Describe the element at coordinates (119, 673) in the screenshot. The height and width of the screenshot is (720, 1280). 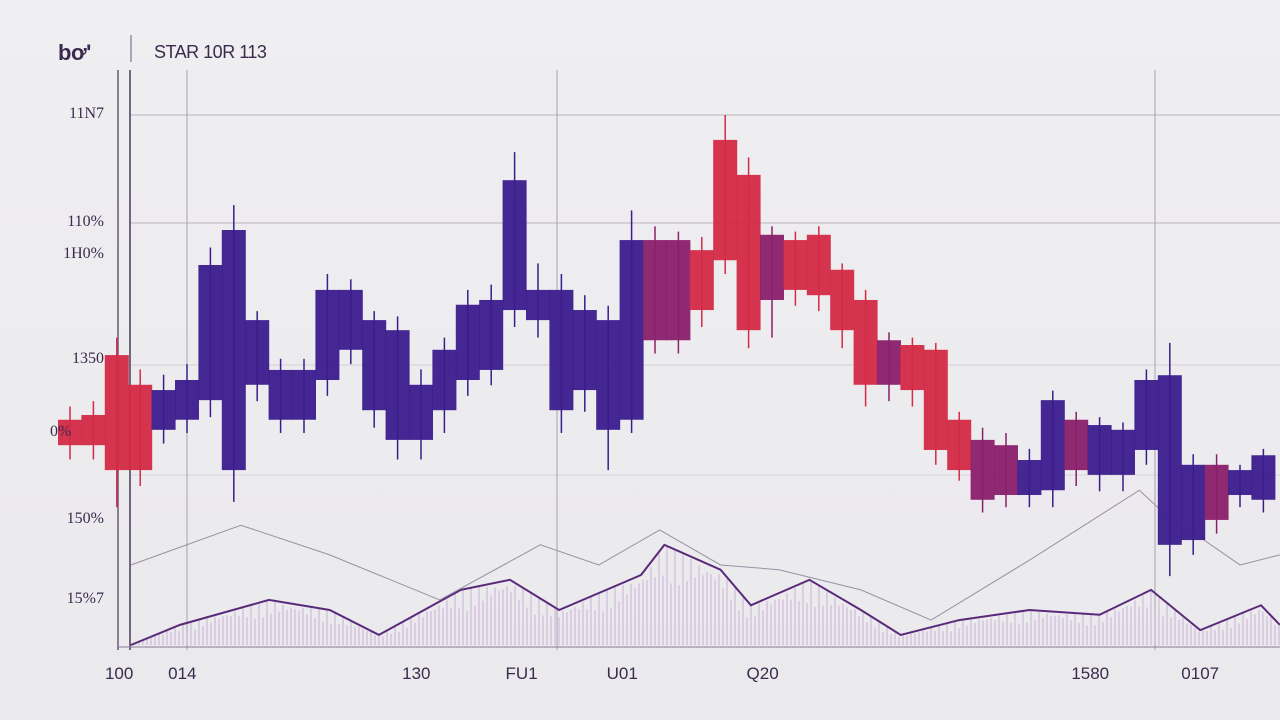
I see `x-tick-label: 100` at that location.